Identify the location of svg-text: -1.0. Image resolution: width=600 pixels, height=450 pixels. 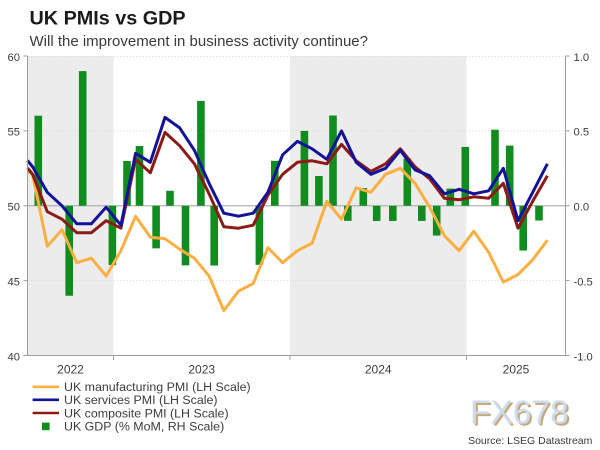
(583, 357).